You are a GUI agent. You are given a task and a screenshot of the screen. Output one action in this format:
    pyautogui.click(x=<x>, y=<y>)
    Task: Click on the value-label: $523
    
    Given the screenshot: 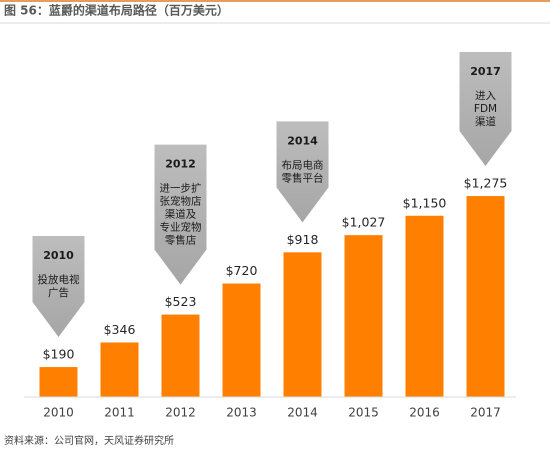 What is the action you would take?
    pyautogui.click(x=181, y=301)
    